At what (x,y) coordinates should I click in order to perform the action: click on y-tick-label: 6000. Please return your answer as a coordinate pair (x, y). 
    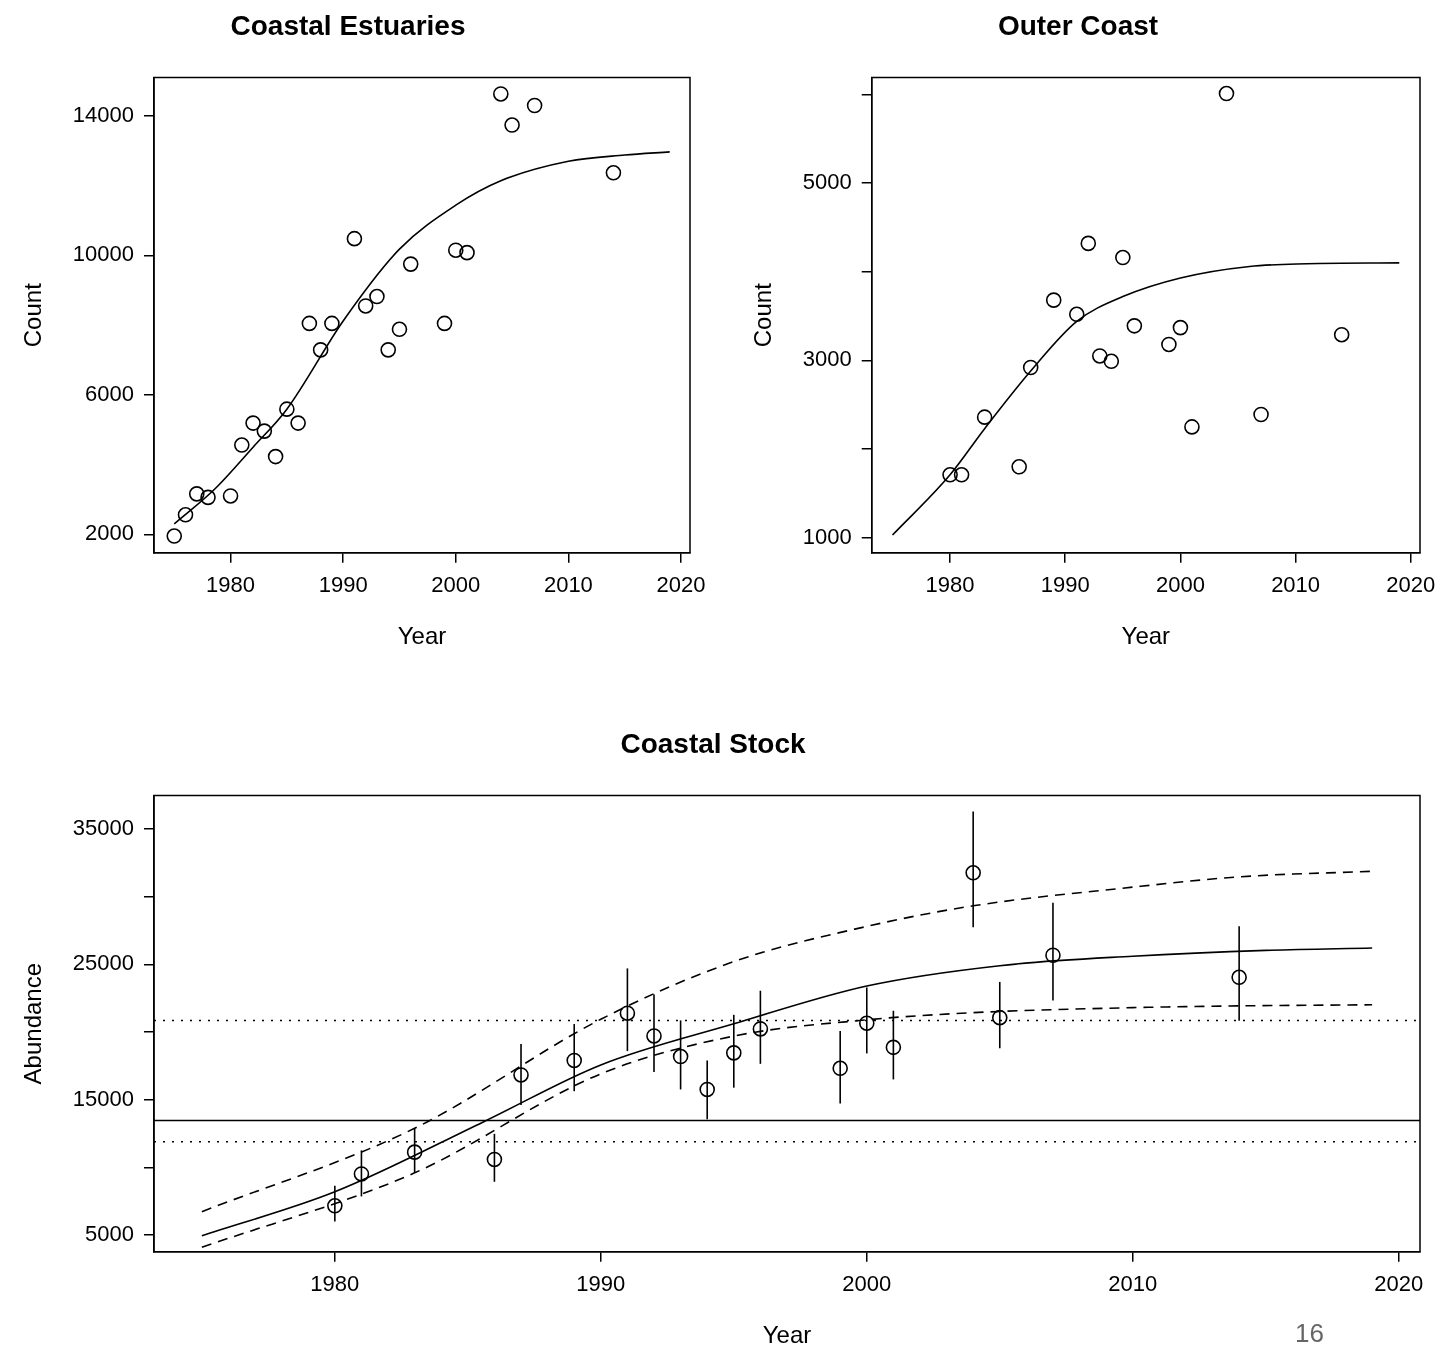
    Looking at the image, I should click on (109, 393).